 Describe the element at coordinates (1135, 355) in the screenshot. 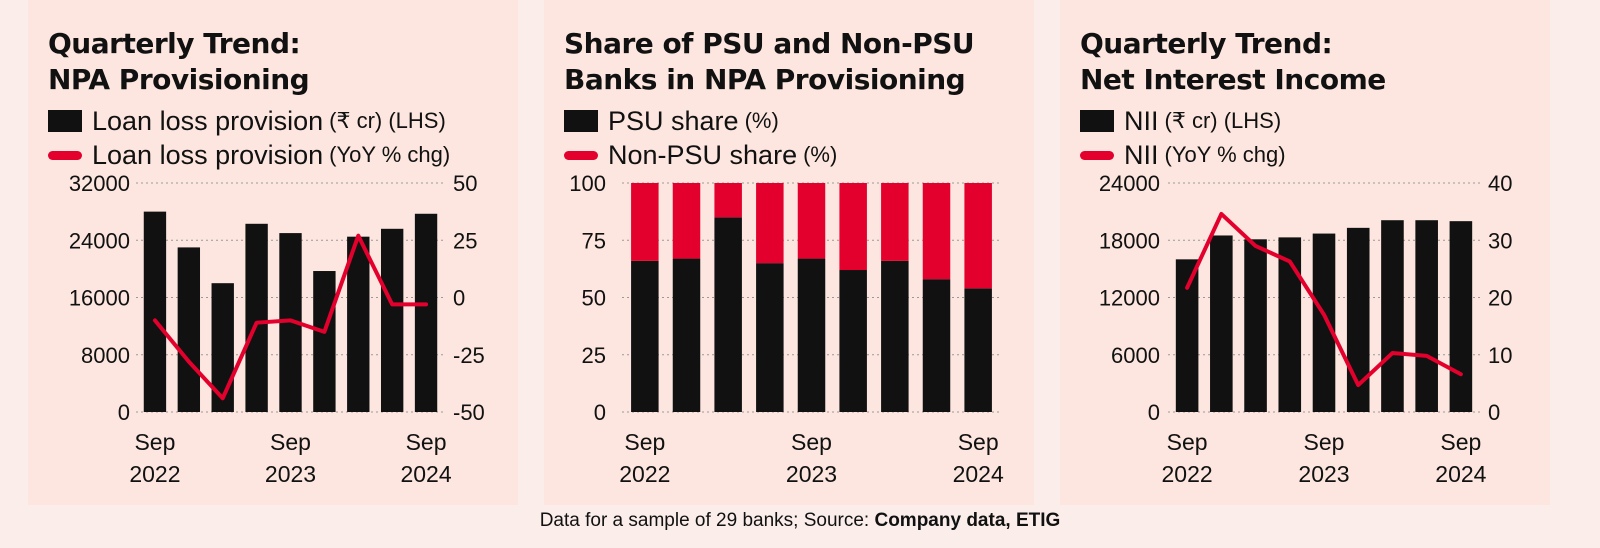

I see `y-tick-label: 6000` at that location.